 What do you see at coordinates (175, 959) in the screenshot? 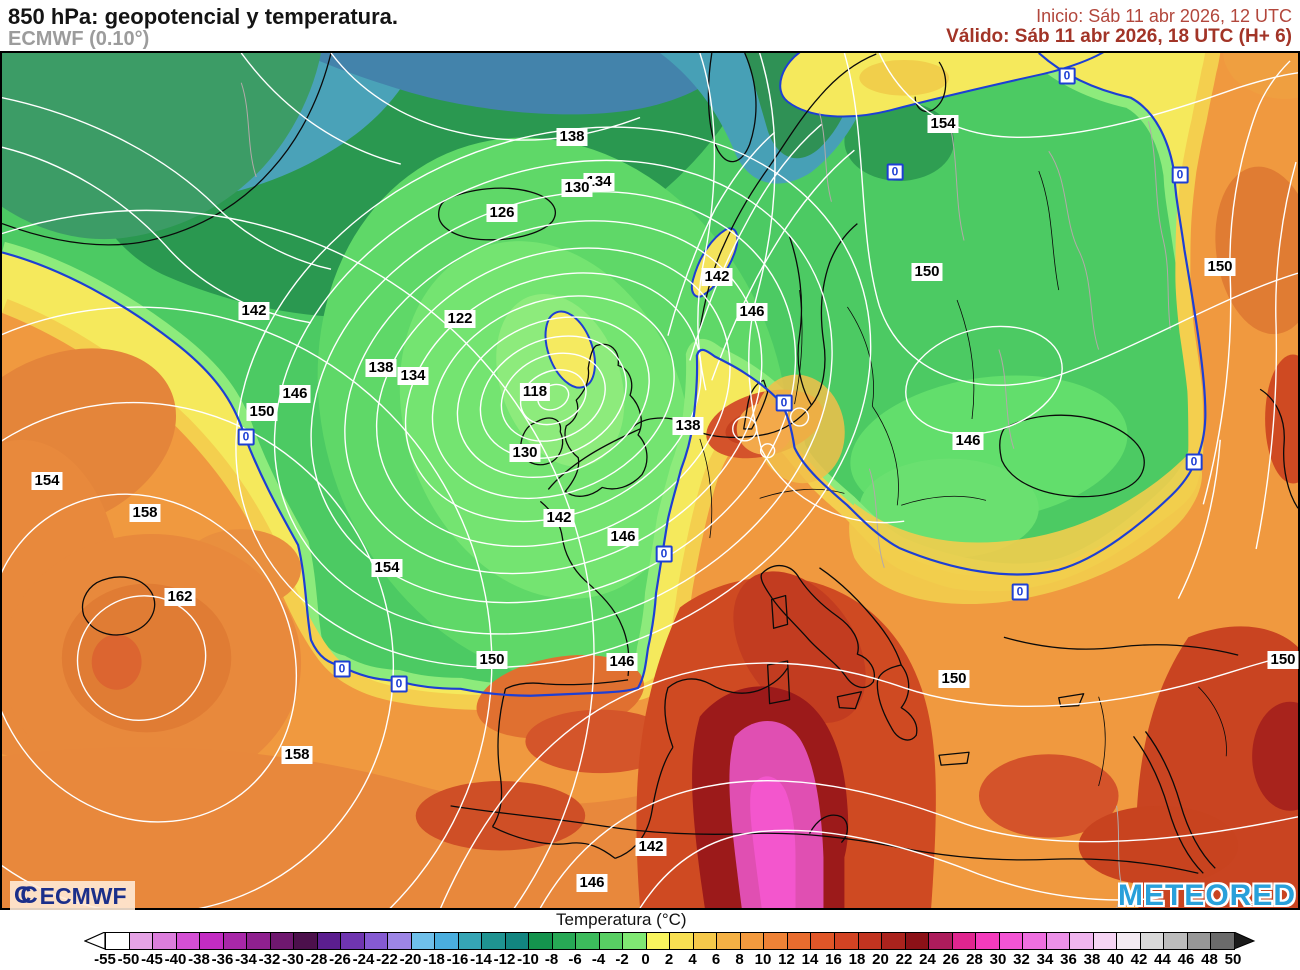
I see `legend-tick: -40` at bounding box center [175, 959].